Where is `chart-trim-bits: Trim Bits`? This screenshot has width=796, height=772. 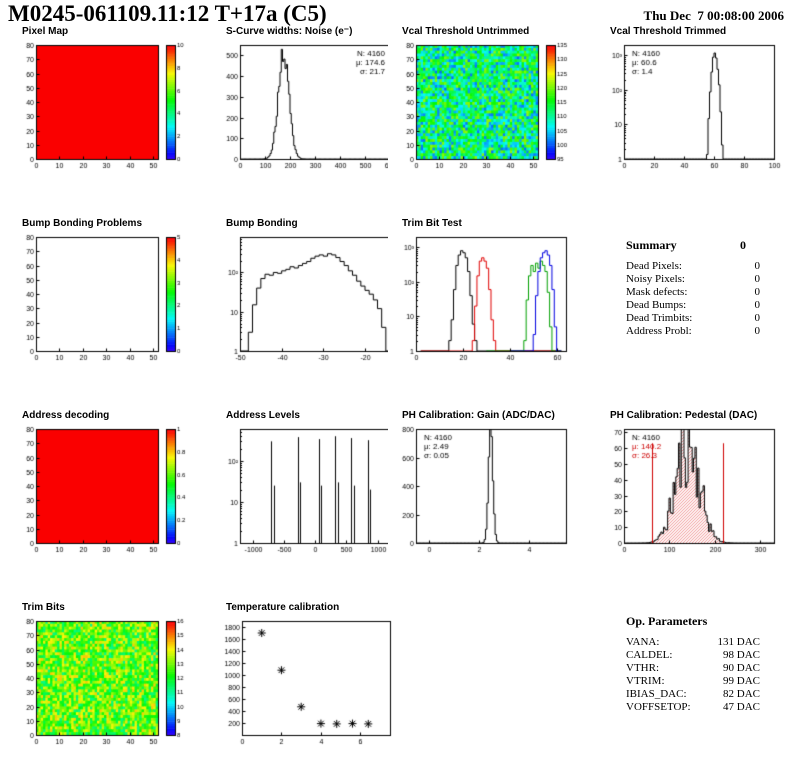 chart-trim-bits: Trim Bits is located at coordinates (106, 678).